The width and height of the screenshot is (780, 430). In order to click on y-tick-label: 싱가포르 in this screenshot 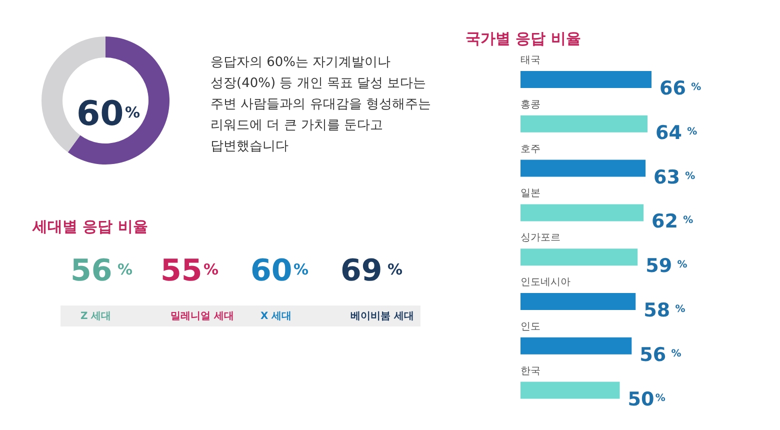, I will do `click(540, 238)`.